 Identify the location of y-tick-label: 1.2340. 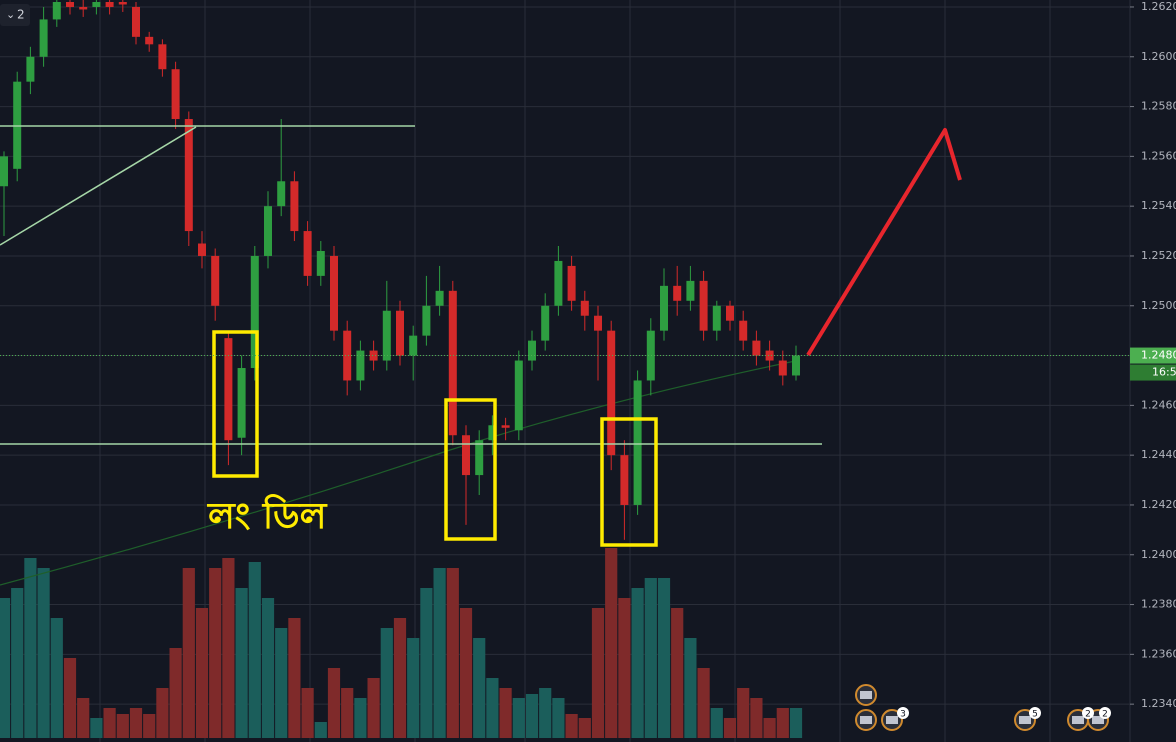
(1158, 703).